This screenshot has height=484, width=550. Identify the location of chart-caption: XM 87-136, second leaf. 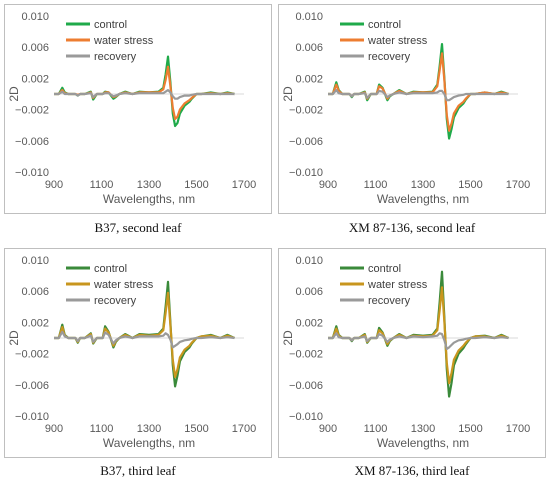
(412, 227).